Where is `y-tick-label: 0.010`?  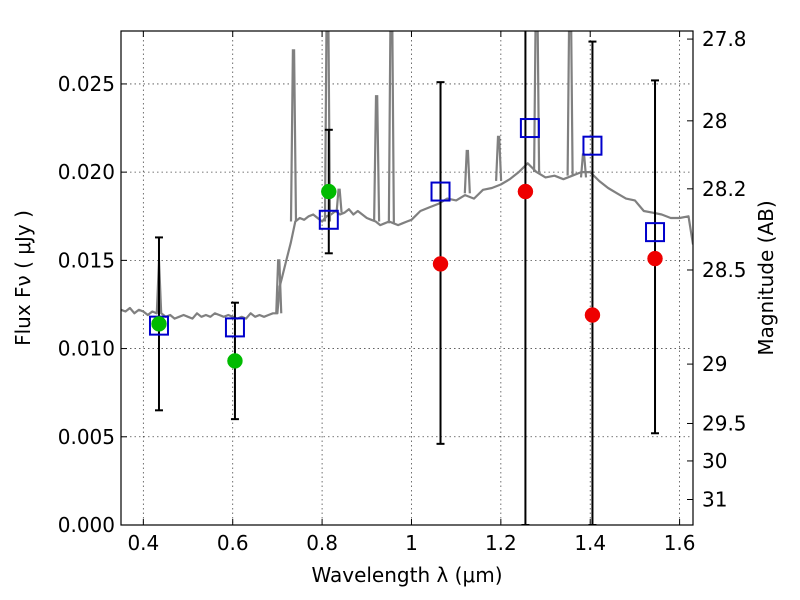
y-tick-label: 0.010 is located at coordinates (86, 349).